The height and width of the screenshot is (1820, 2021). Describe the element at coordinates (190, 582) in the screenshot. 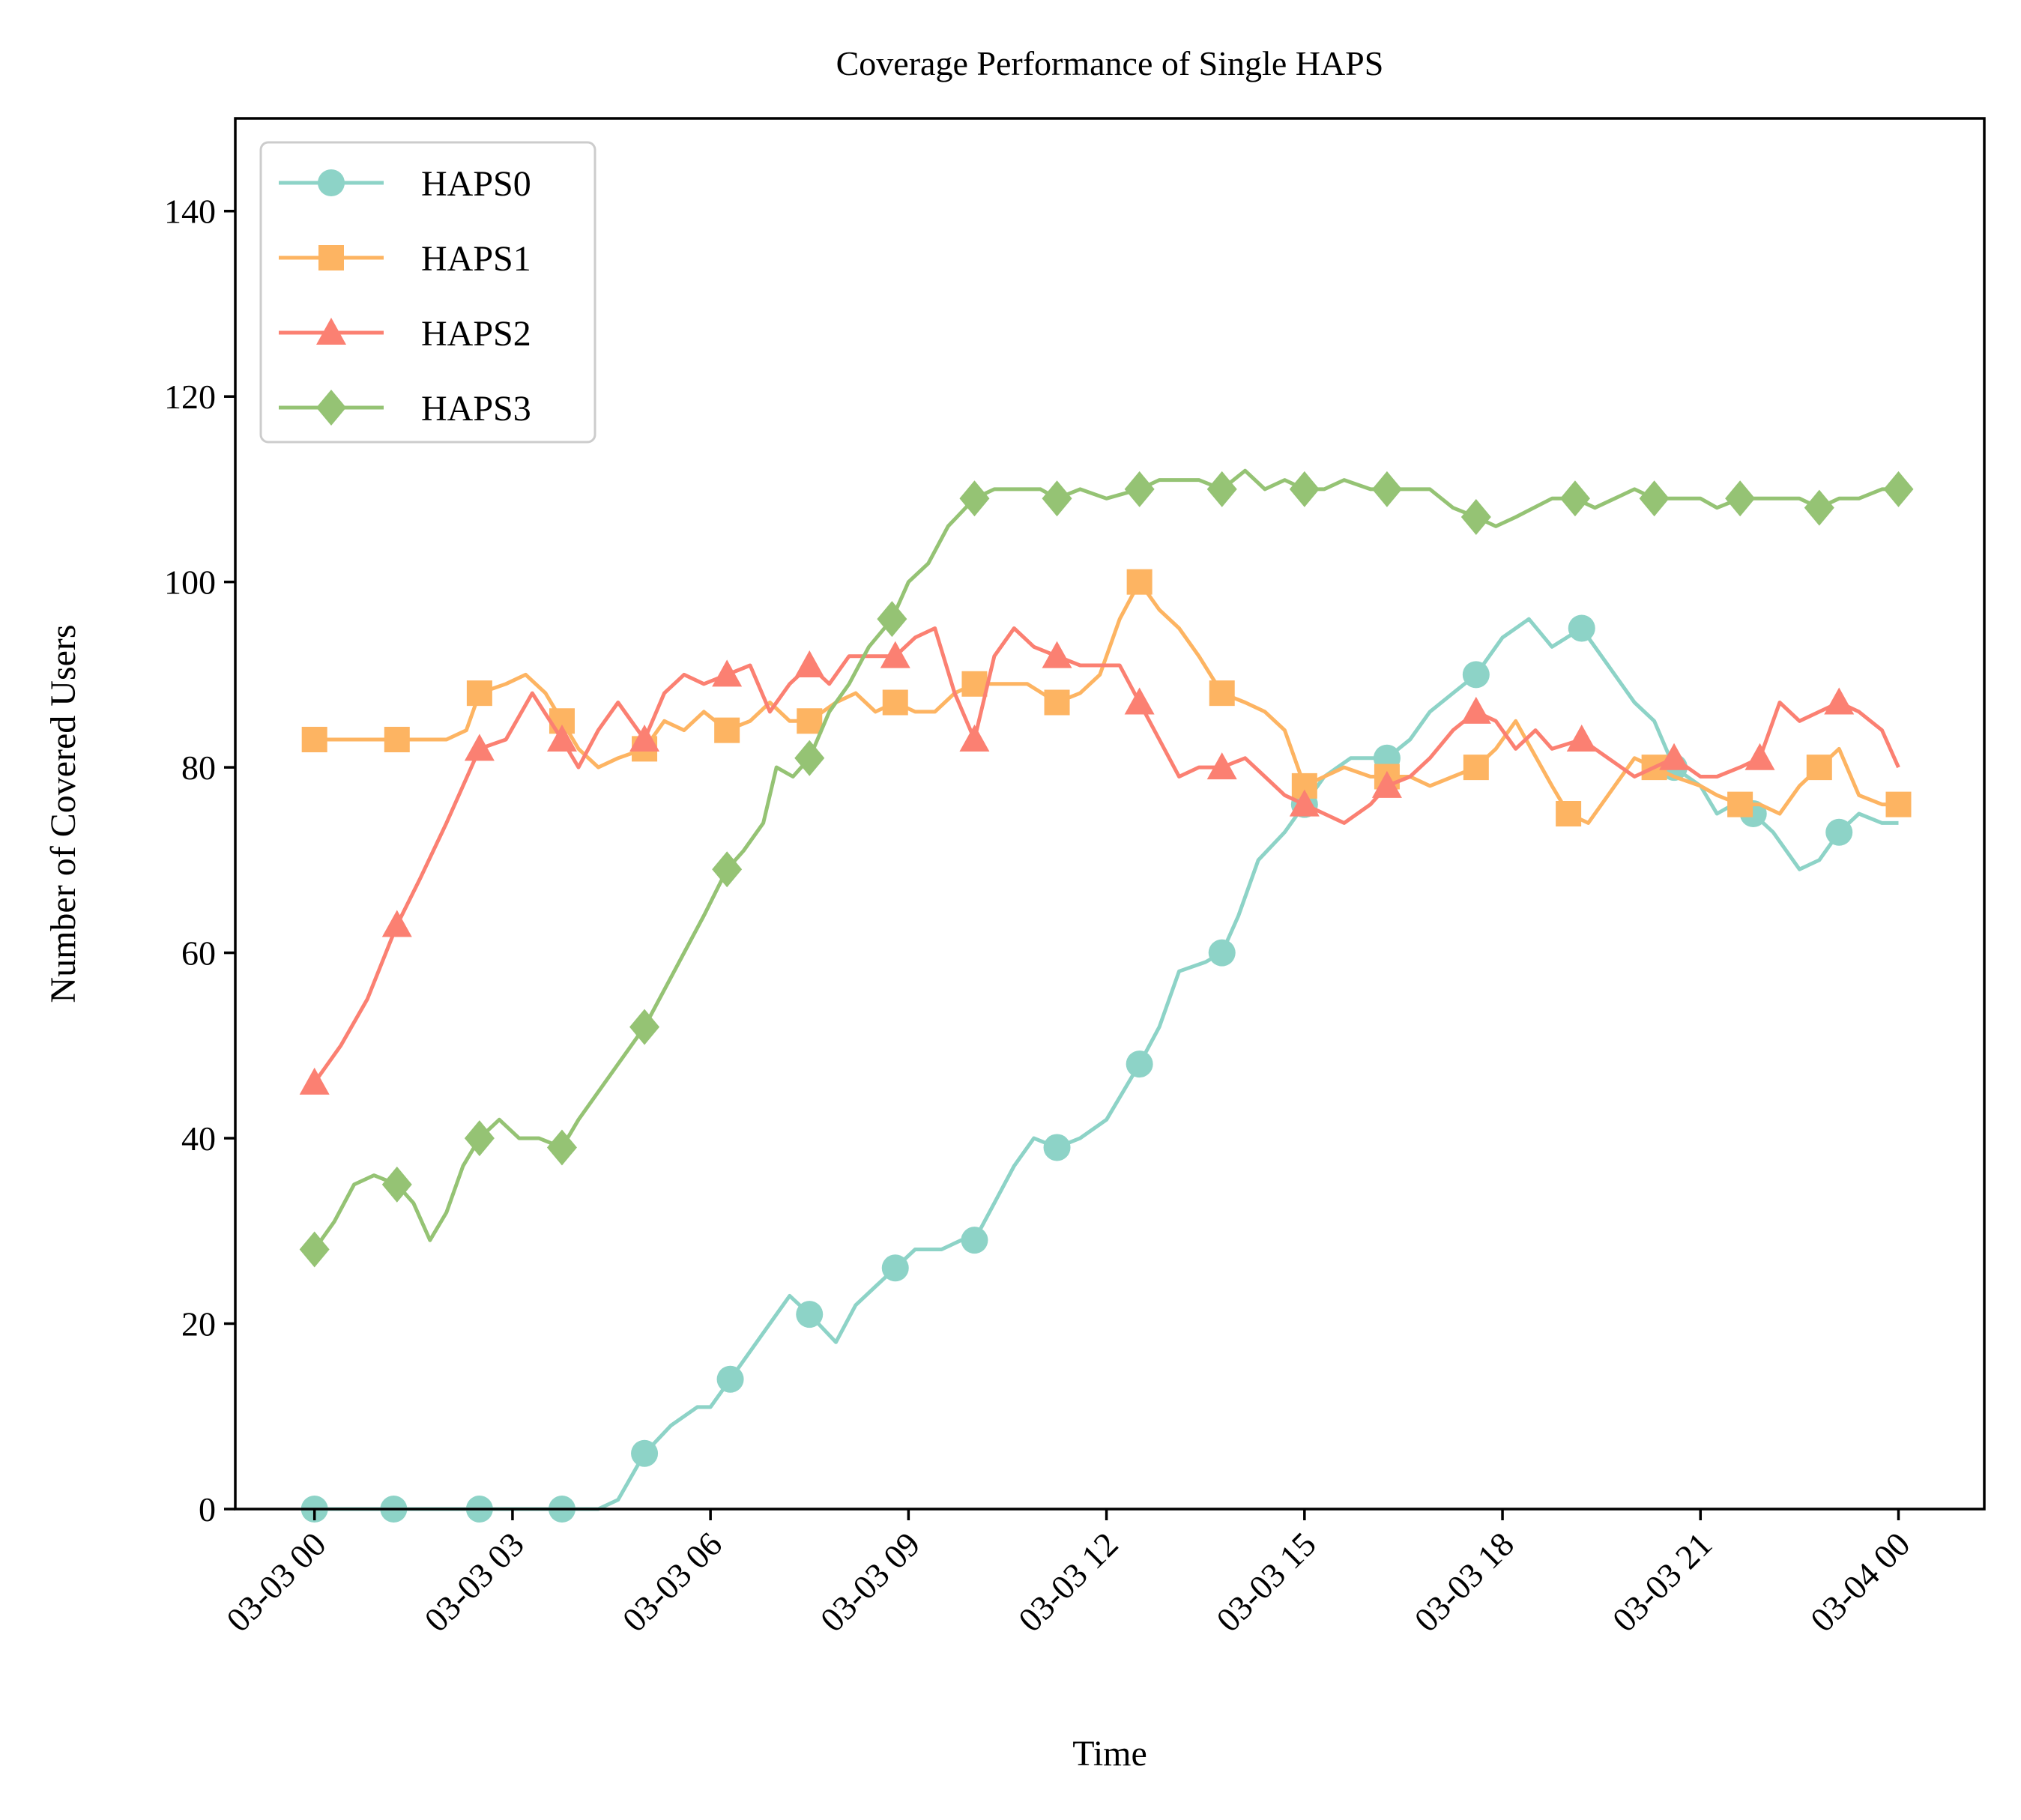

I see `y-tick-label: 100` at that location.